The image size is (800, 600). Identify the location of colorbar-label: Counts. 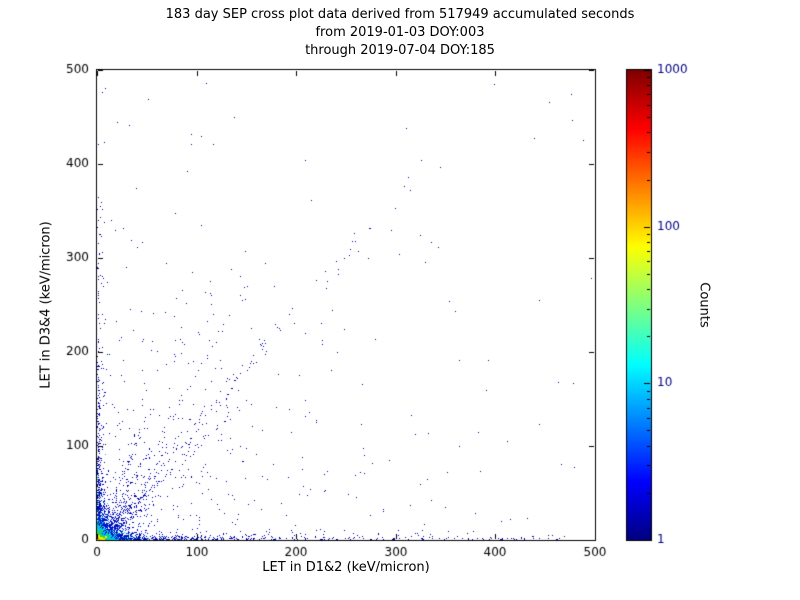
(704, 305).